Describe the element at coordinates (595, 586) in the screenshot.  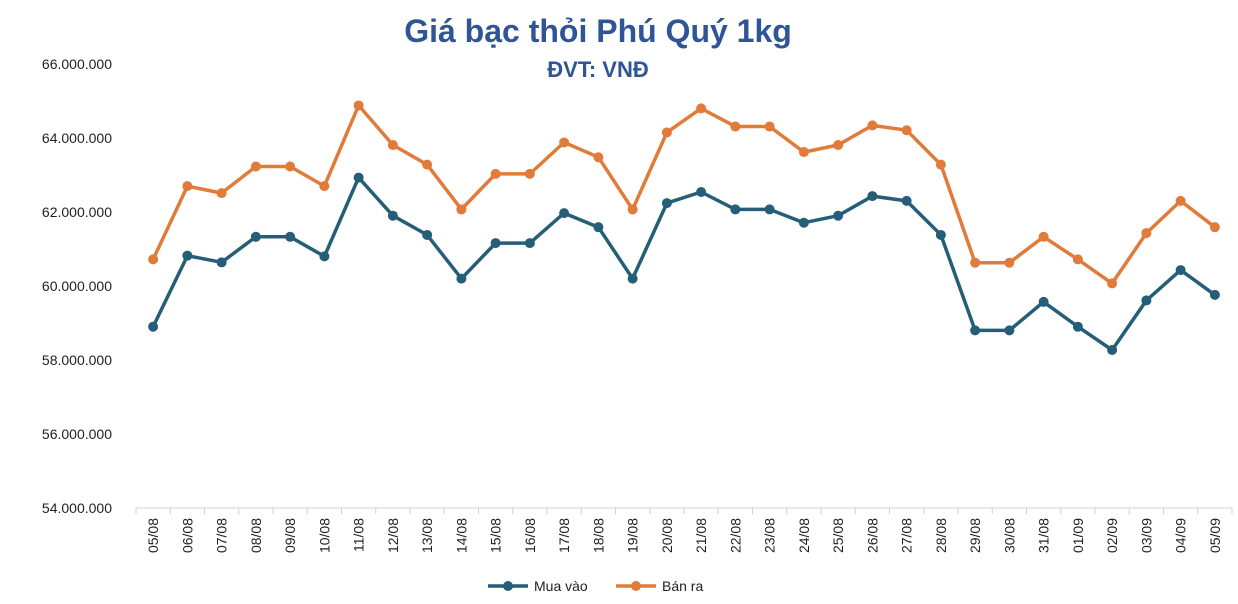
I see `legend: Mua vào Bán ra` at that location.